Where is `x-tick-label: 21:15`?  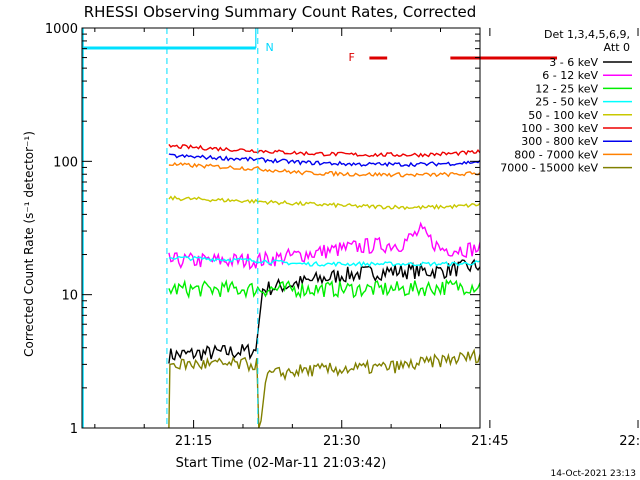 x-tick-label: 21:15 is located at coordinates (193, 441).